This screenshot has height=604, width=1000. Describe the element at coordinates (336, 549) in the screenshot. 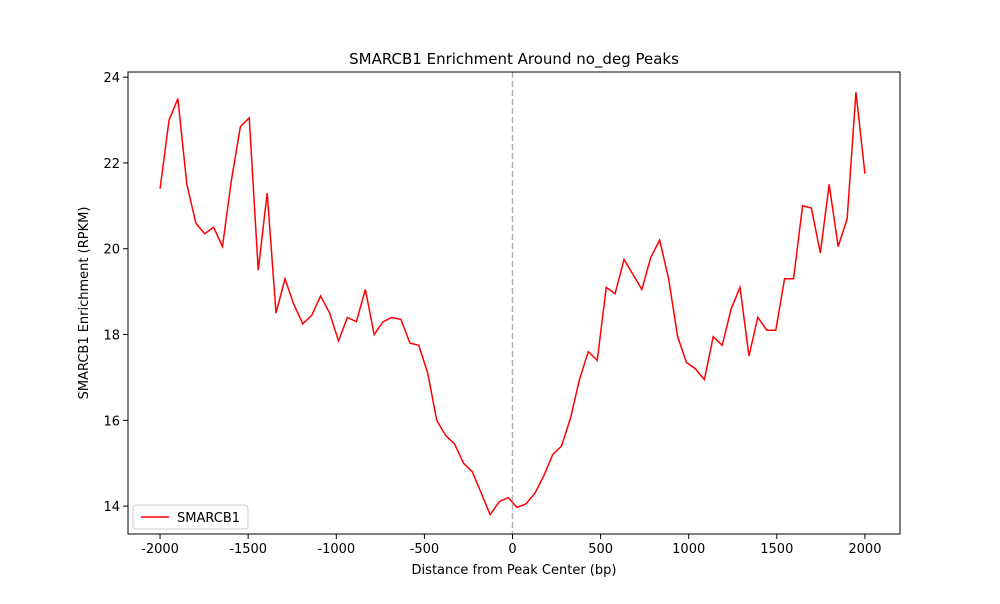

I see `x-tick-label: -1000` at that location.